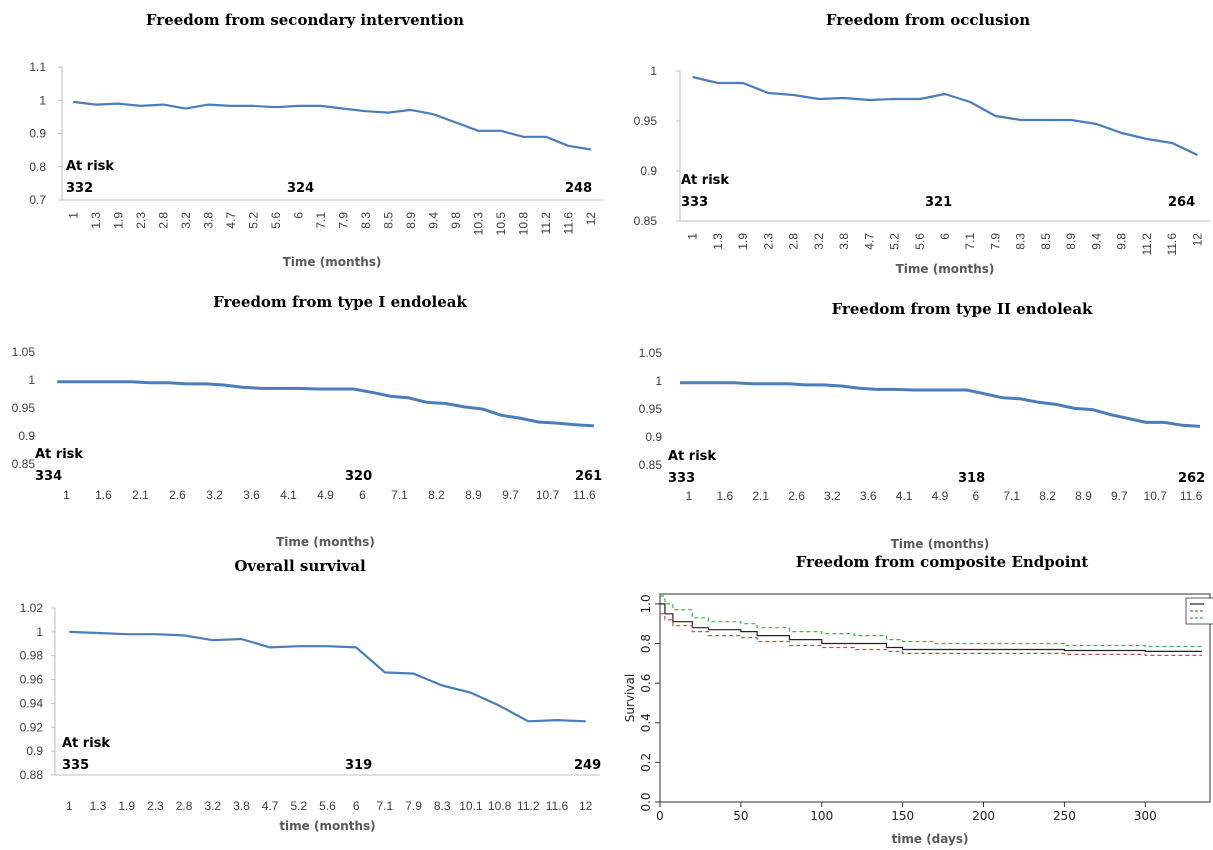 The image size is (1213, 850). What do you see at coordinates (630, 698) in the screenshot?
I see `y-axis-title: Survival` at bounding box center [630, 698].